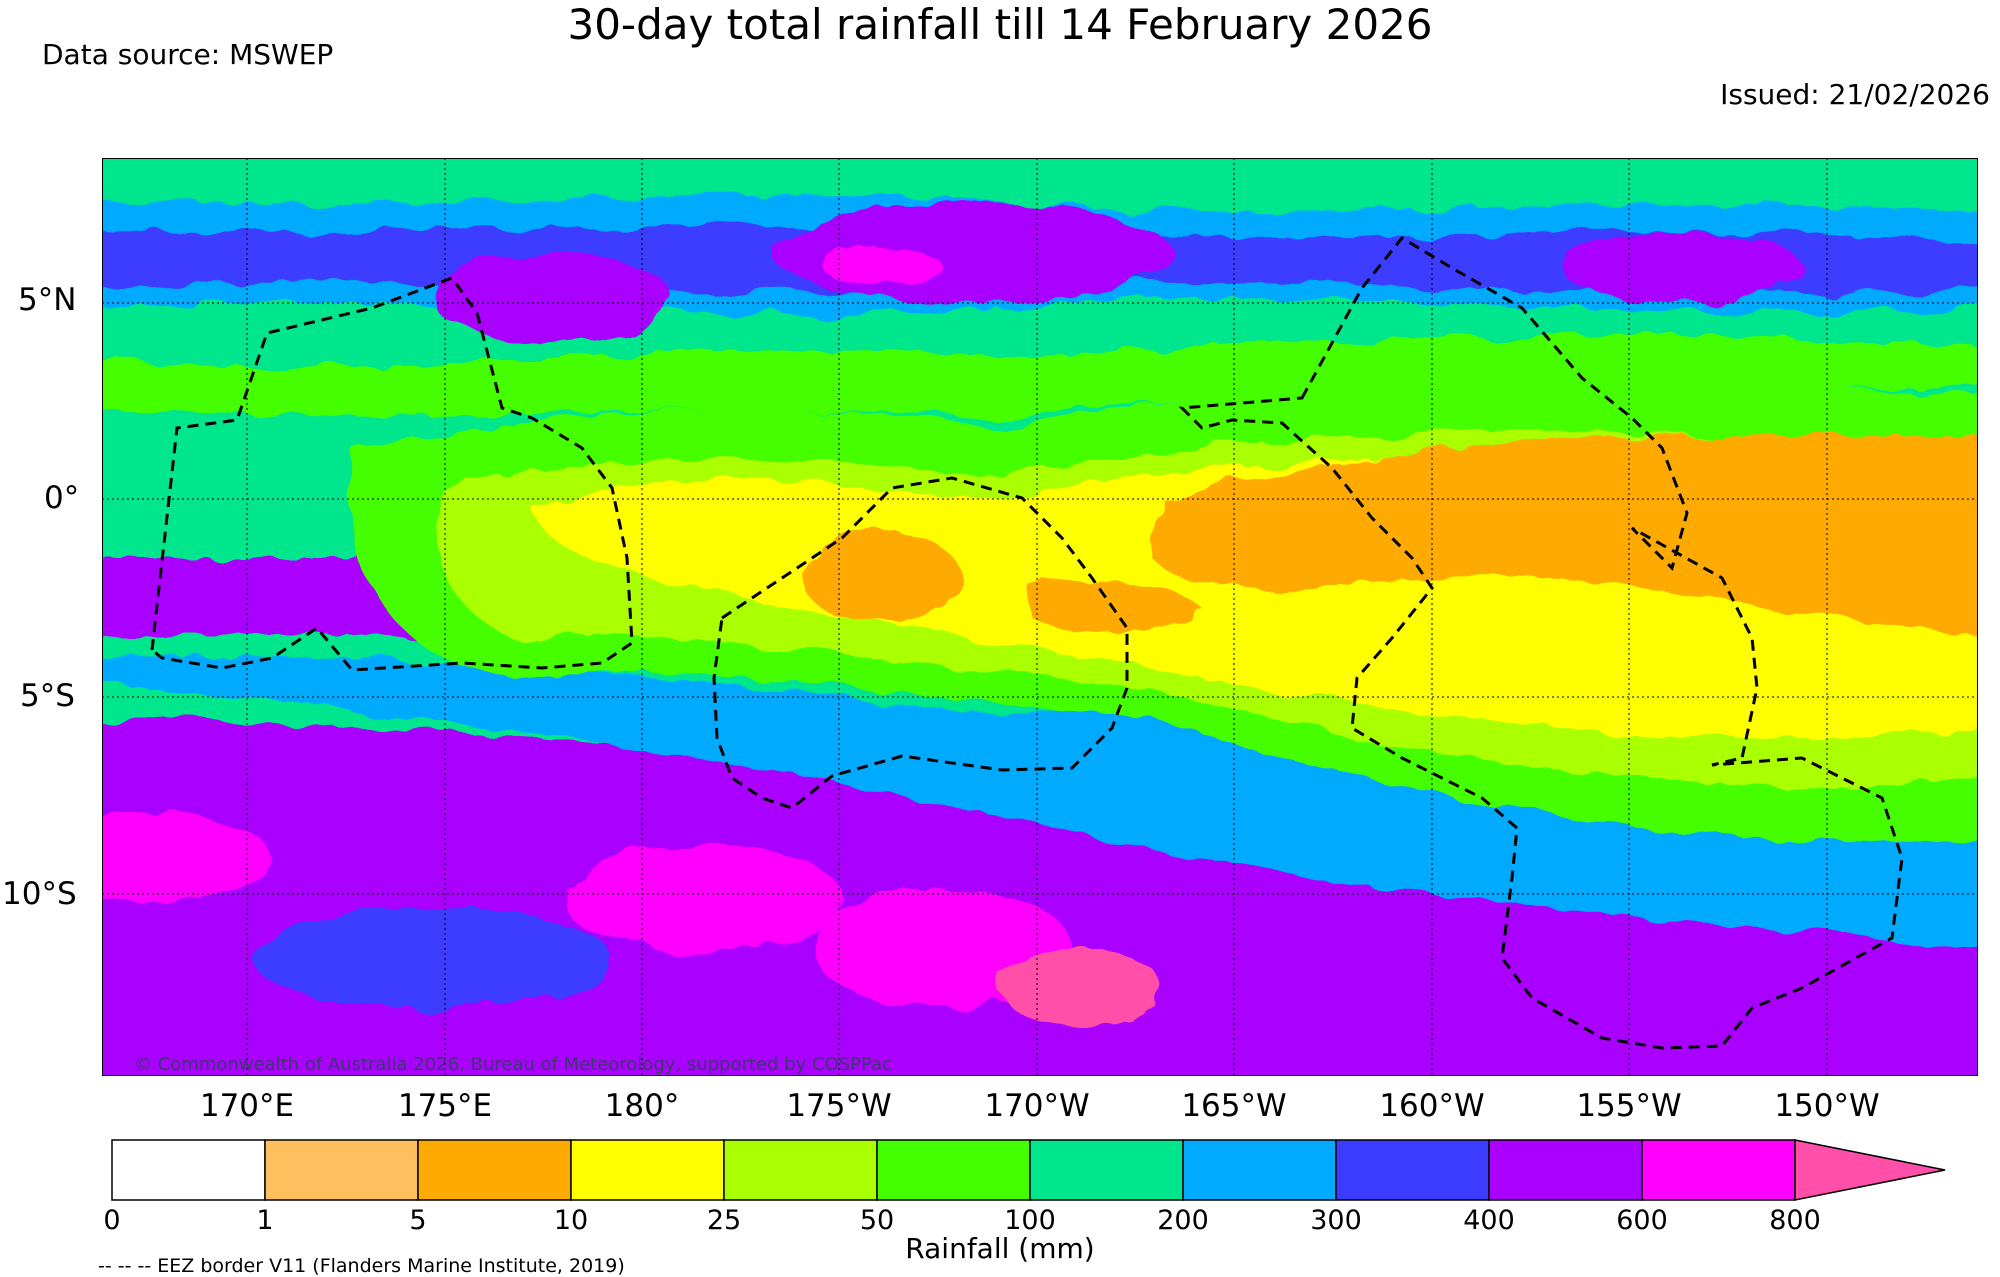 The width and height of the screenshot is (2000, 1277). What do you see at coordinates (1336, 1220) in the screenshot?
I see `colorbar-tick-8: 300` at bounding box center [1336, 1220].